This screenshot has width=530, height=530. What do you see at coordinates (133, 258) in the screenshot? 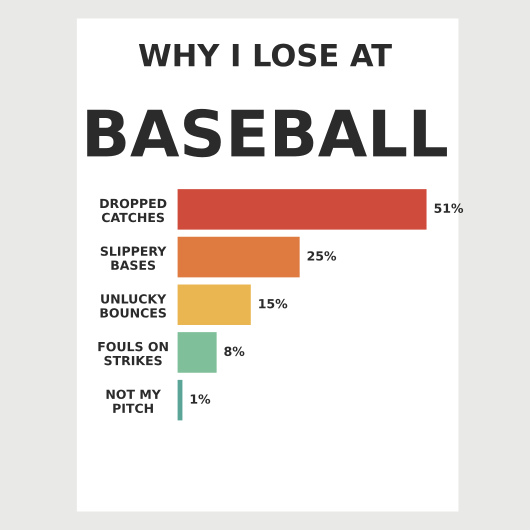
I see `y-tick-label: SLIPPERY BASES` at bounding box center [133, 258].